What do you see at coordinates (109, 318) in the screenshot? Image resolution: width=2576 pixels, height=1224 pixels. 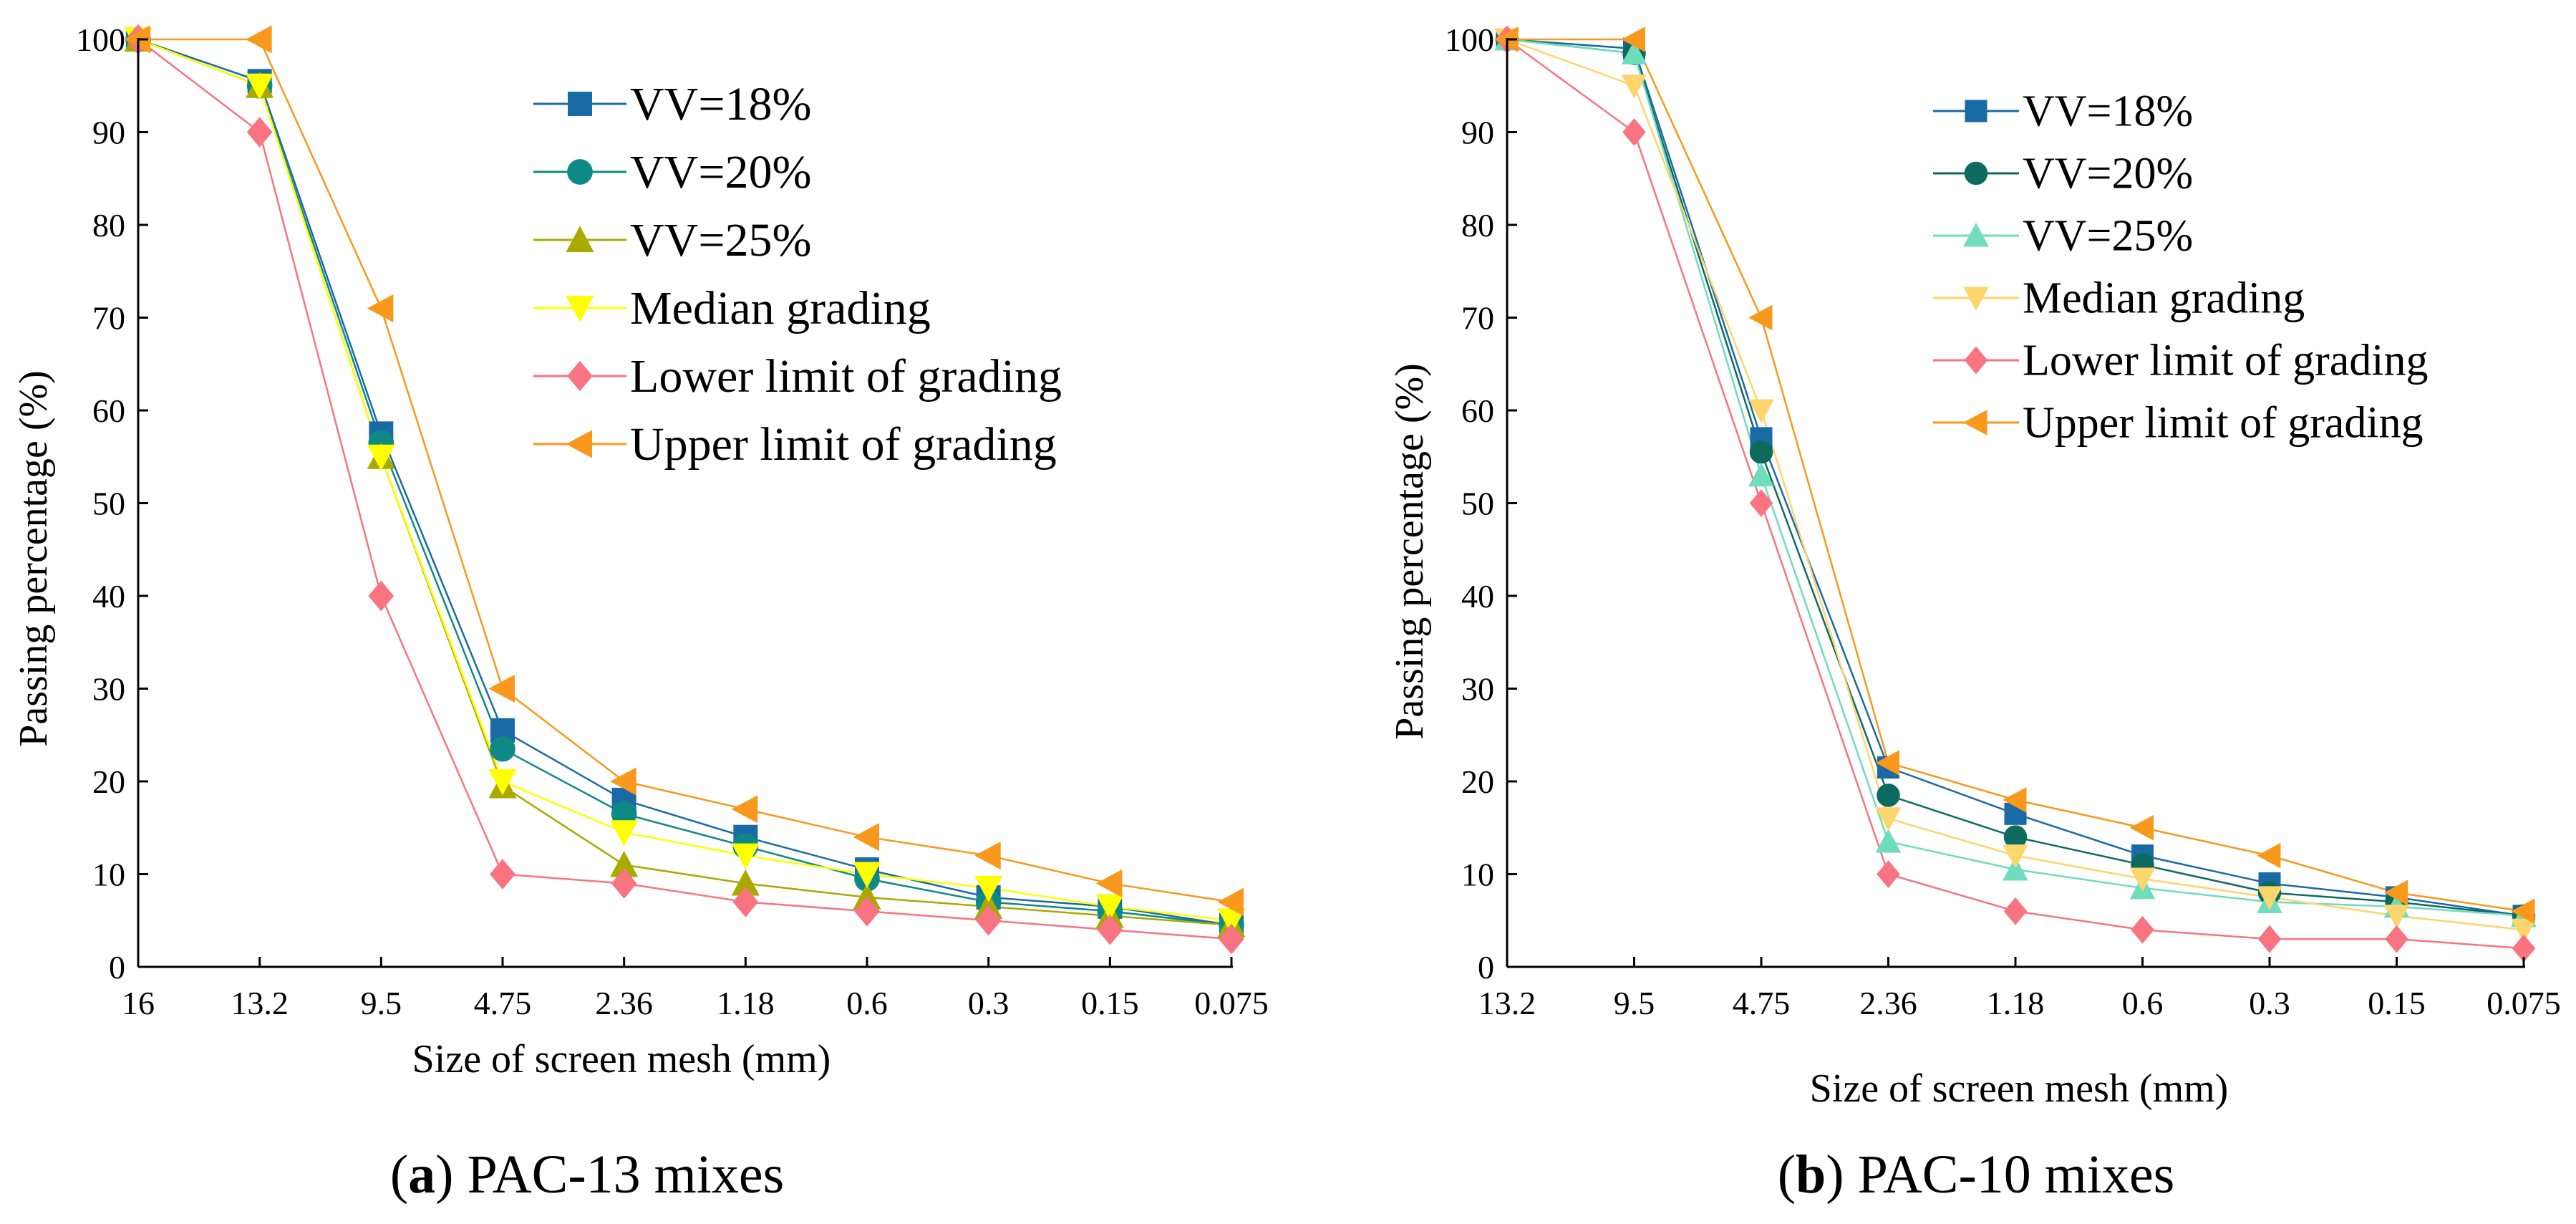 I see `y-tick-label: 70` at bounding box center [109, 318].